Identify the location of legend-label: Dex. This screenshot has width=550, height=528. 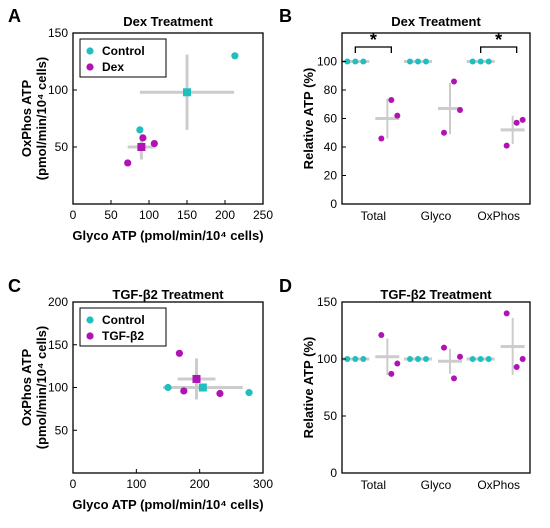
(113, 67).